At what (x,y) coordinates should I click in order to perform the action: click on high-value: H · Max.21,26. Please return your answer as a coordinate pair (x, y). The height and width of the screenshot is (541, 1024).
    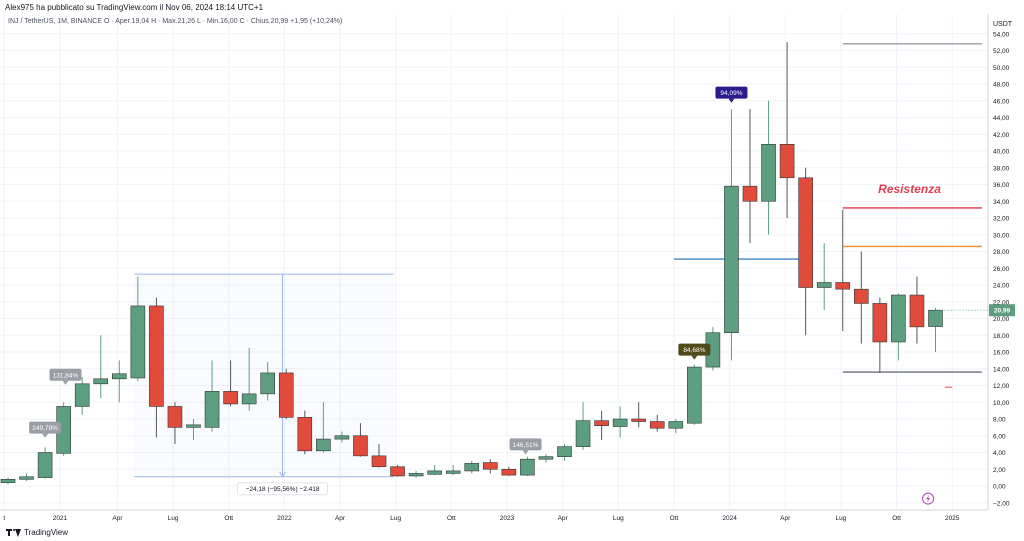
    Looking at the image, I should click on (173, 21).